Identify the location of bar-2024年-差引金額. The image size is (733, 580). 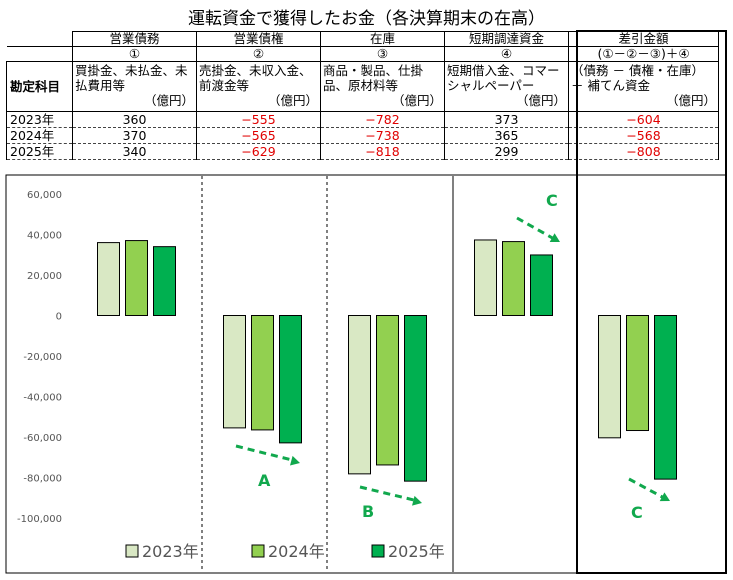
(637, 373).